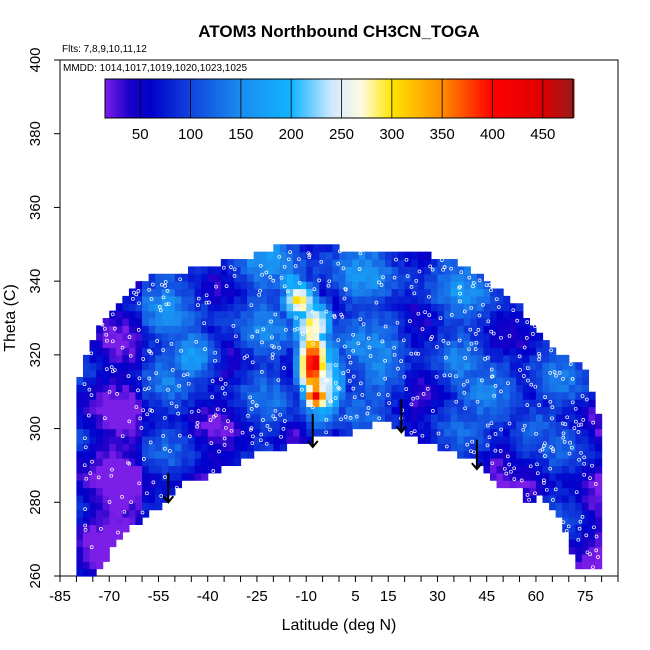 This screenshot has height=650, width=650. Describe the element at coordinates (190, 134) in the screenshot. I see `colorbar-tick-label: 100` at that location.